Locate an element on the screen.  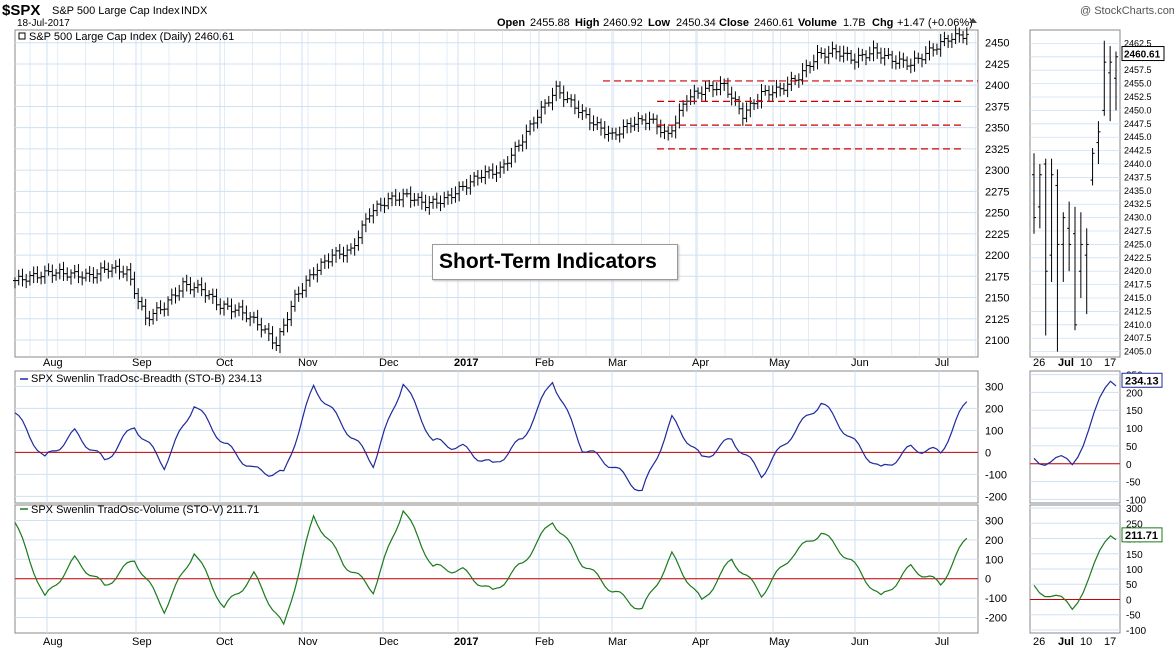
month-label: 2017 is located at coordinates (466, 642).